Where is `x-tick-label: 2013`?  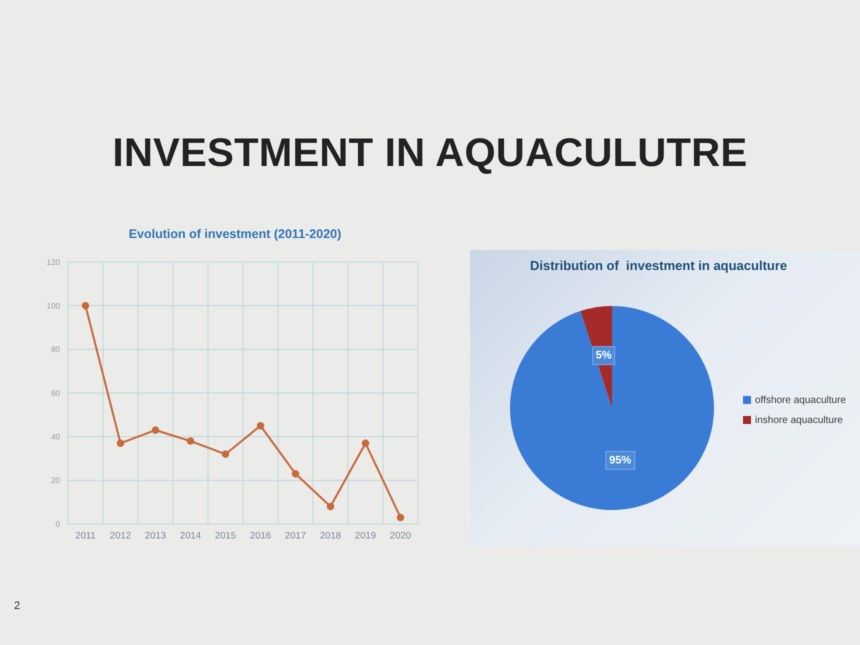
x-tick-label: 2013 is located at coordinates (155, 536).